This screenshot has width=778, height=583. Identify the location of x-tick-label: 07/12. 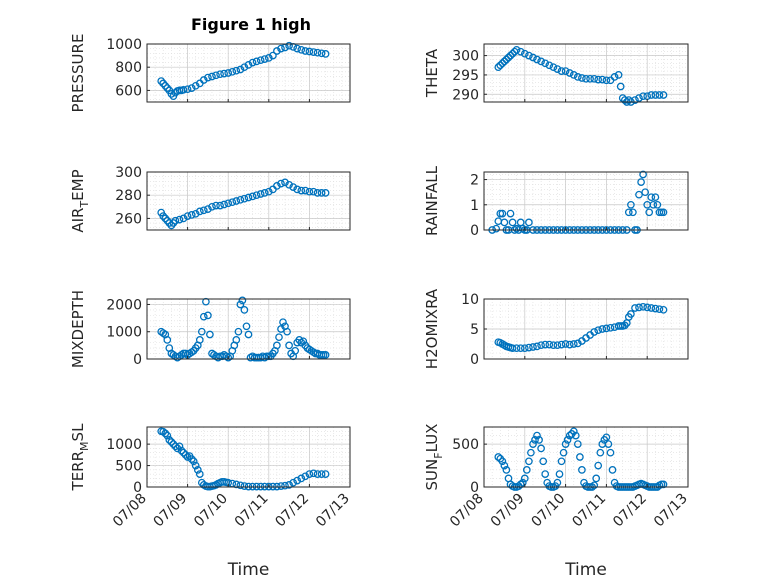
(630, 511).